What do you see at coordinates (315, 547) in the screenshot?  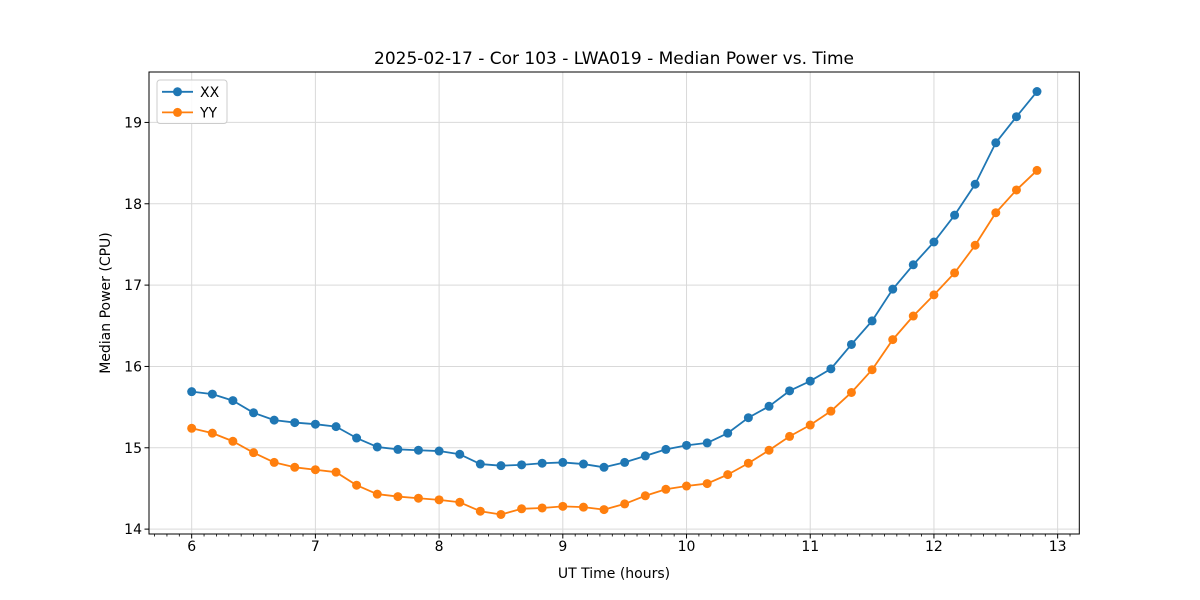 I see `x-tick-label: 7` at bounding box center [315, 547].